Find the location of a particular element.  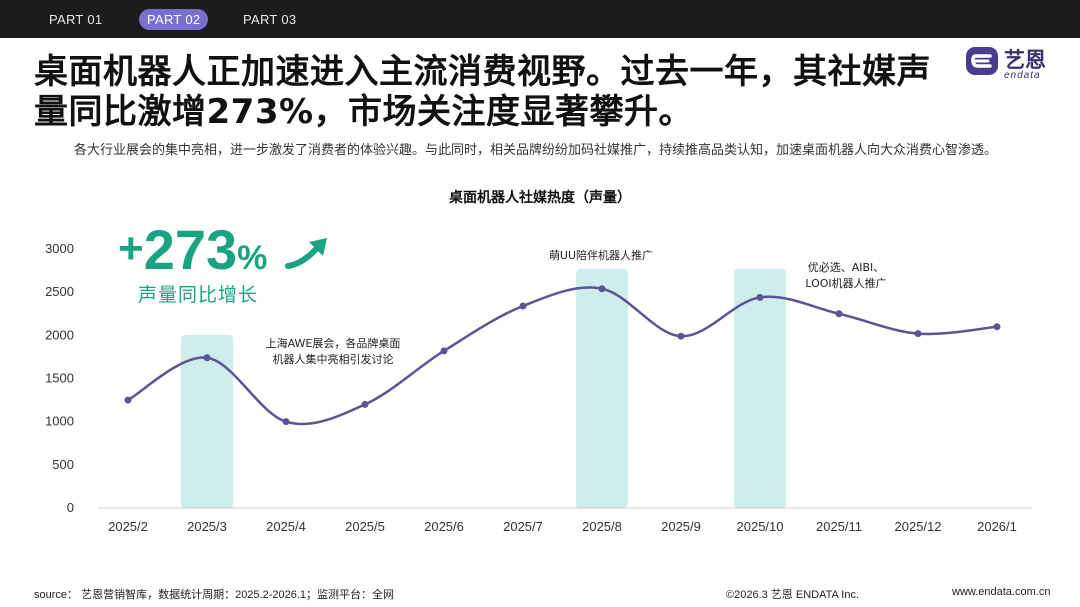

y-tick-label: 1500 is located at coordinates (59, 378).